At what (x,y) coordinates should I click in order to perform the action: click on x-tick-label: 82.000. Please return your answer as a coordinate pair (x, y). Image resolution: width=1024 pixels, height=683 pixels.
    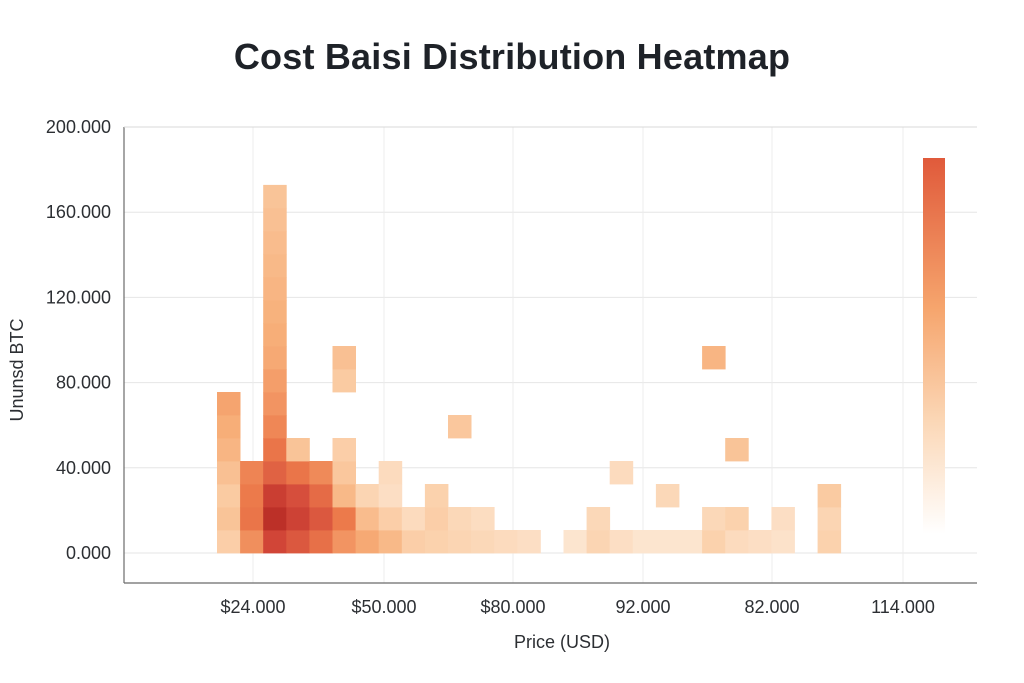
    Looking at the image, I should click on (771, 607).